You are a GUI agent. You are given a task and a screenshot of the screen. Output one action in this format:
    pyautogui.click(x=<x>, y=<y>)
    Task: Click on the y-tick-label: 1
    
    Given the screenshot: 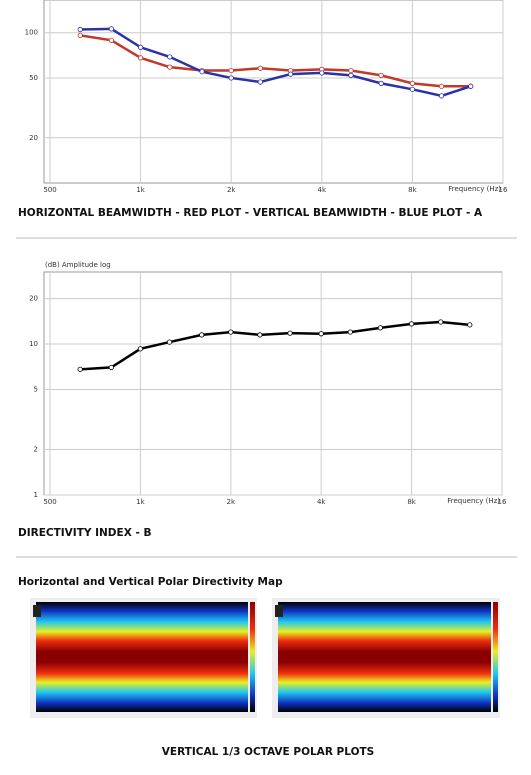 What is the action you would take?
    pyautogui.click(x=36, y=495)
    